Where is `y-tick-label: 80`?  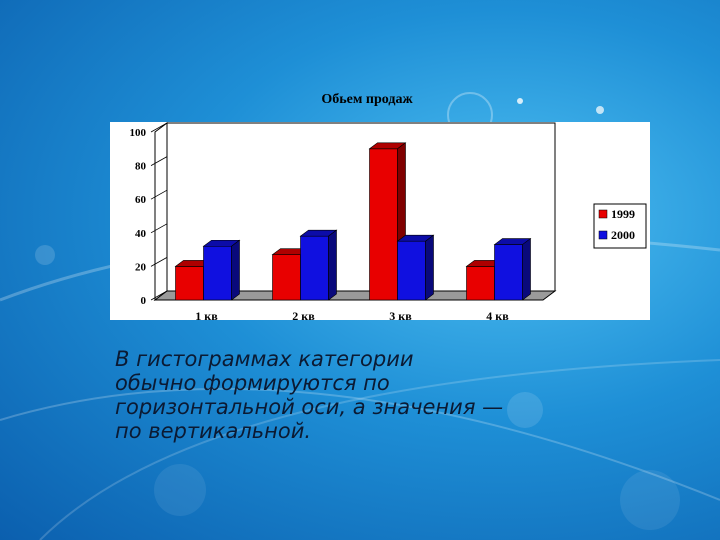
y-tick-label: 80 is located at coordinates (141, 167).